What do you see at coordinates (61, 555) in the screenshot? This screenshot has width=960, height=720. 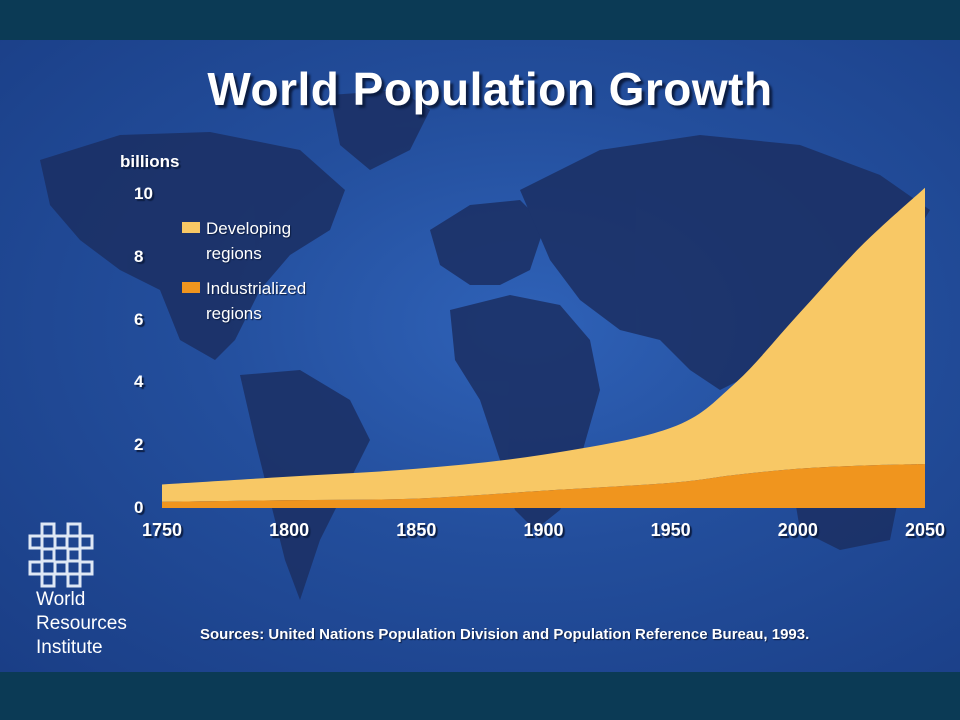 I see `wri-logo-icon` at bounding box center [61, 555].